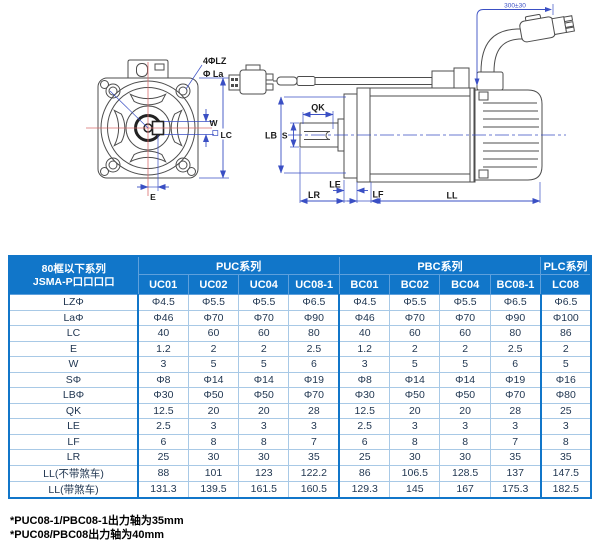 The image size is (600, 551). Describe the element at coordinates (163, 410) in the screenshot. I see `table-cell: 12.5` at that location.